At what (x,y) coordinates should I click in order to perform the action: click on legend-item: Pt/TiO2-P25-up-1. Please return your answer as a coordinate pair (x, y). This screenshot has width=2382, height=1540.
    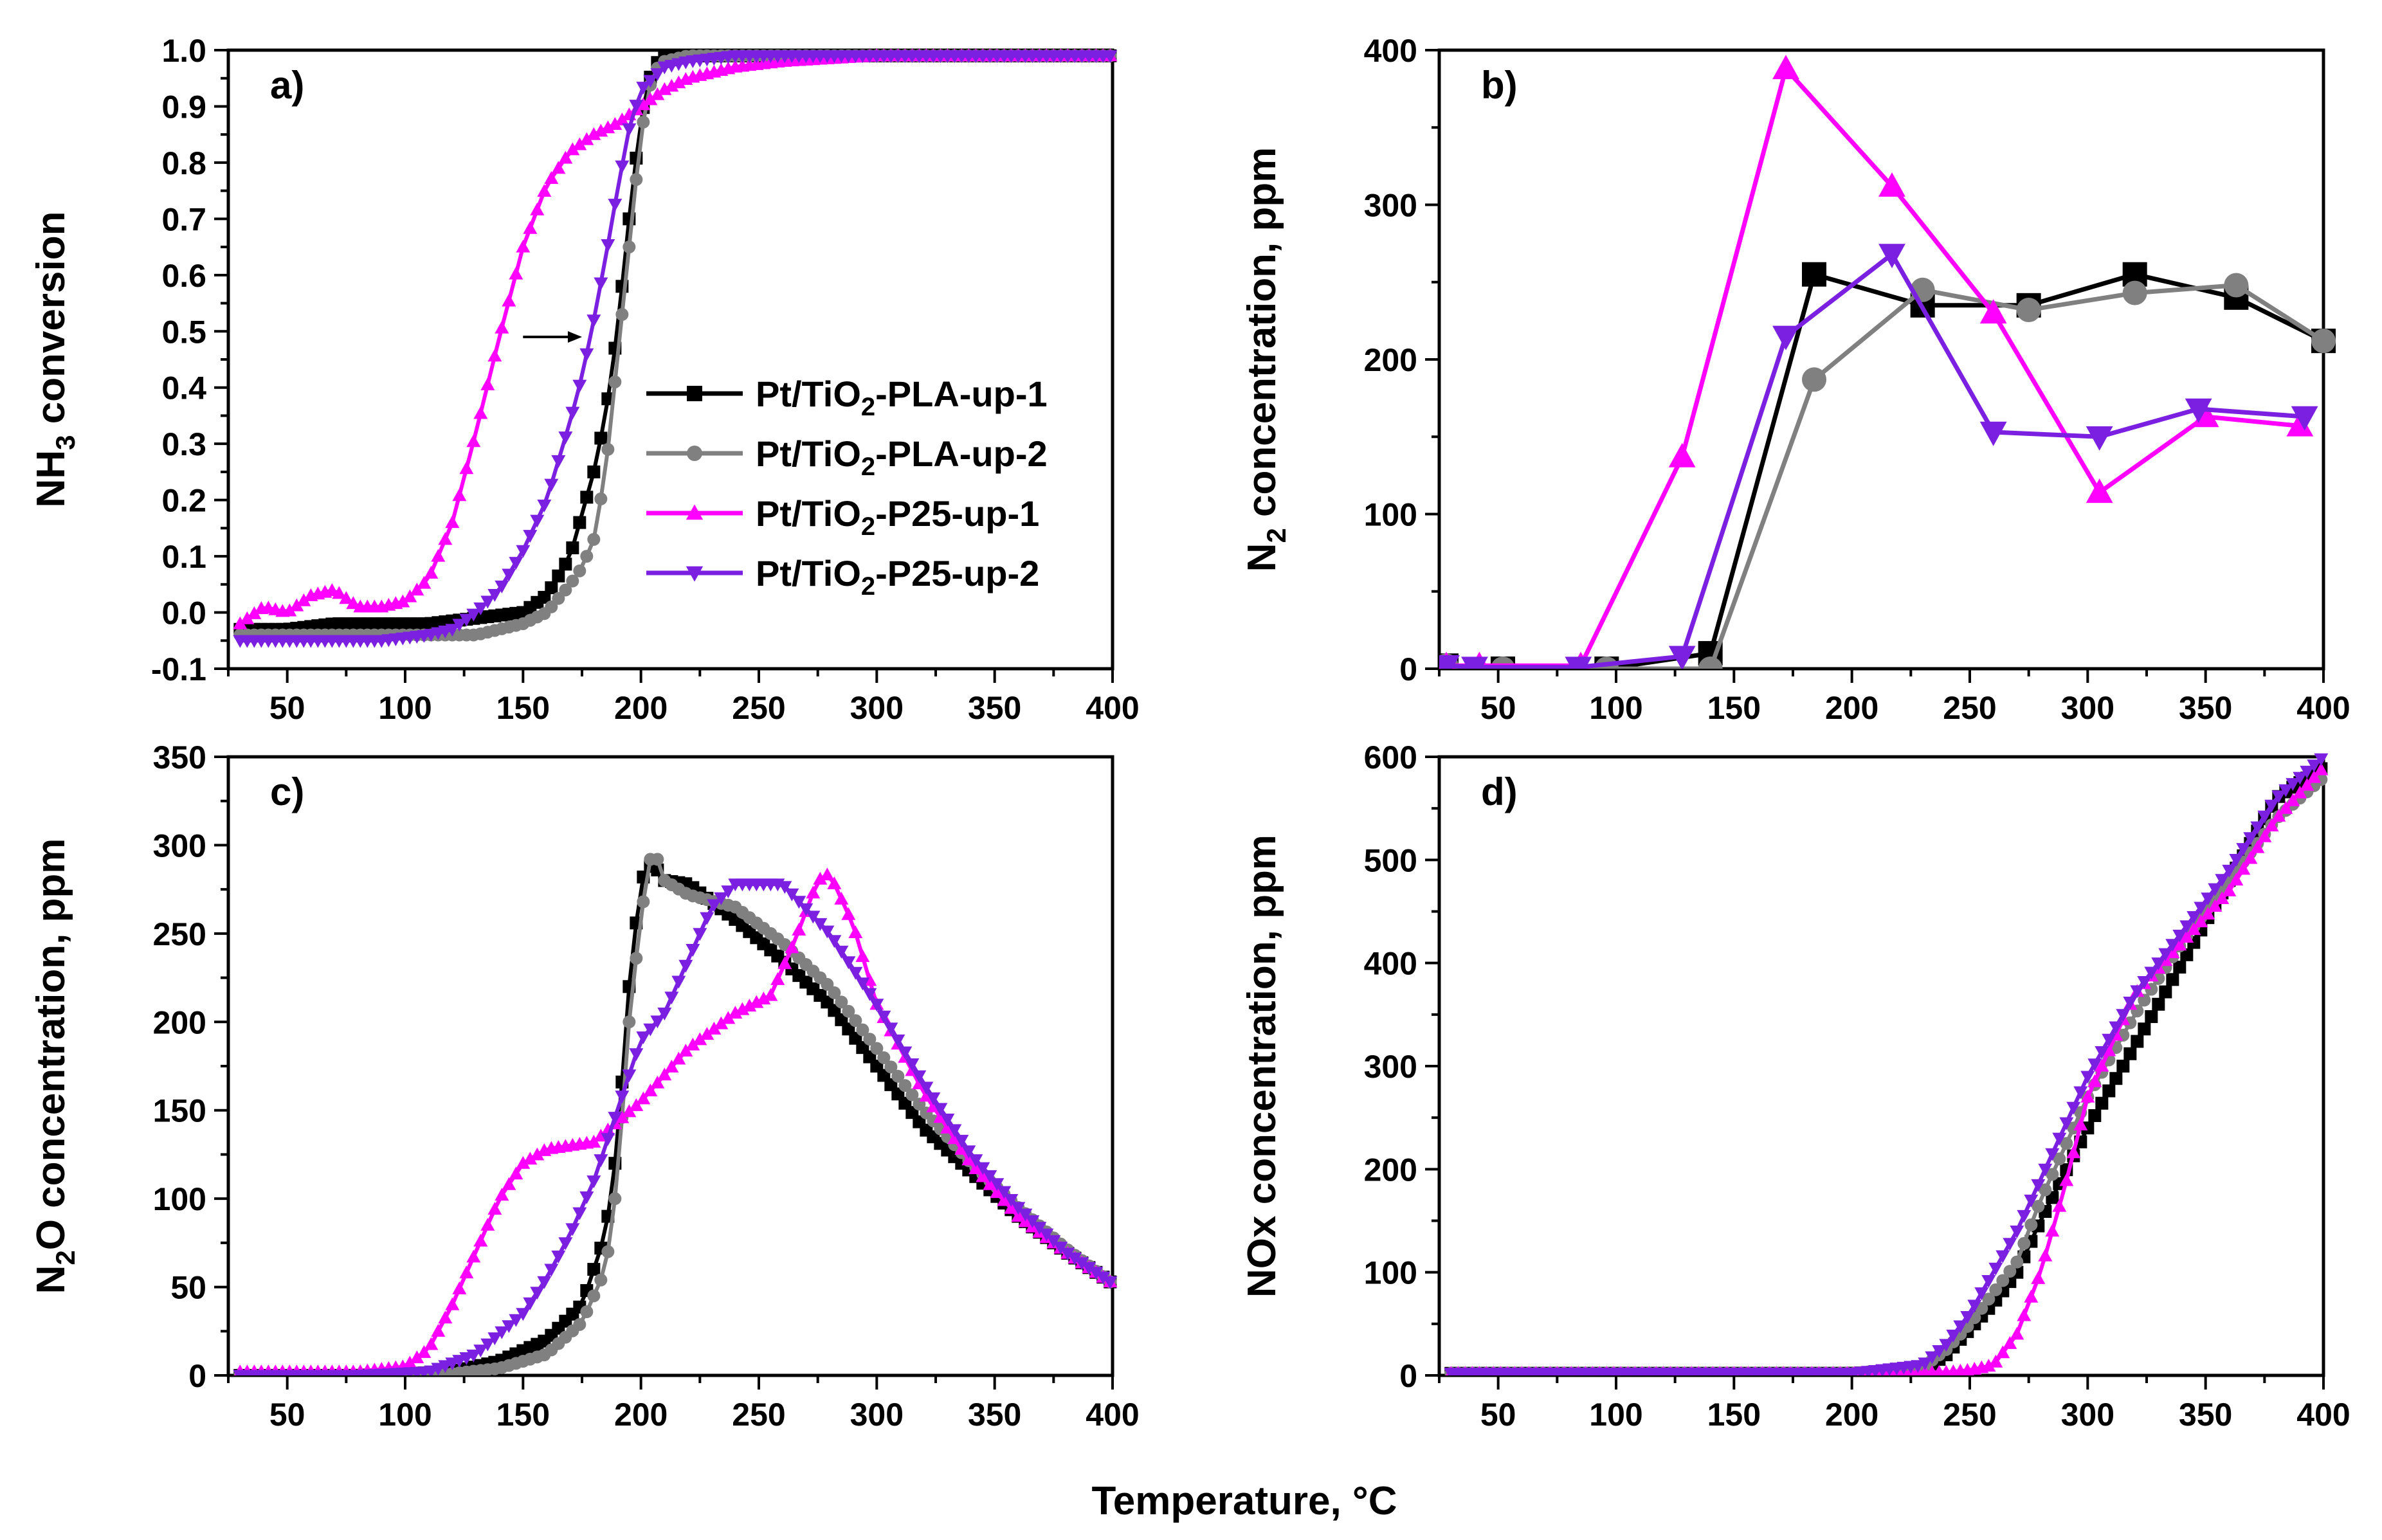
    Looking at the image, I should click on (842, 517).